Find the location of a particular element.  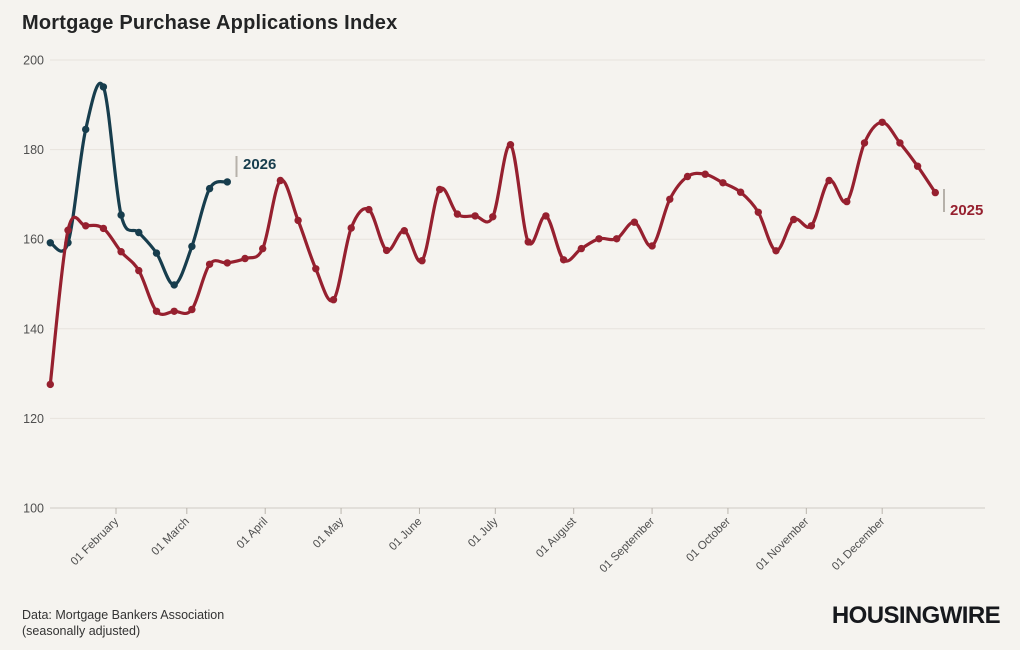

series-label-2025: 2025 is located at coordinates (967, 210).